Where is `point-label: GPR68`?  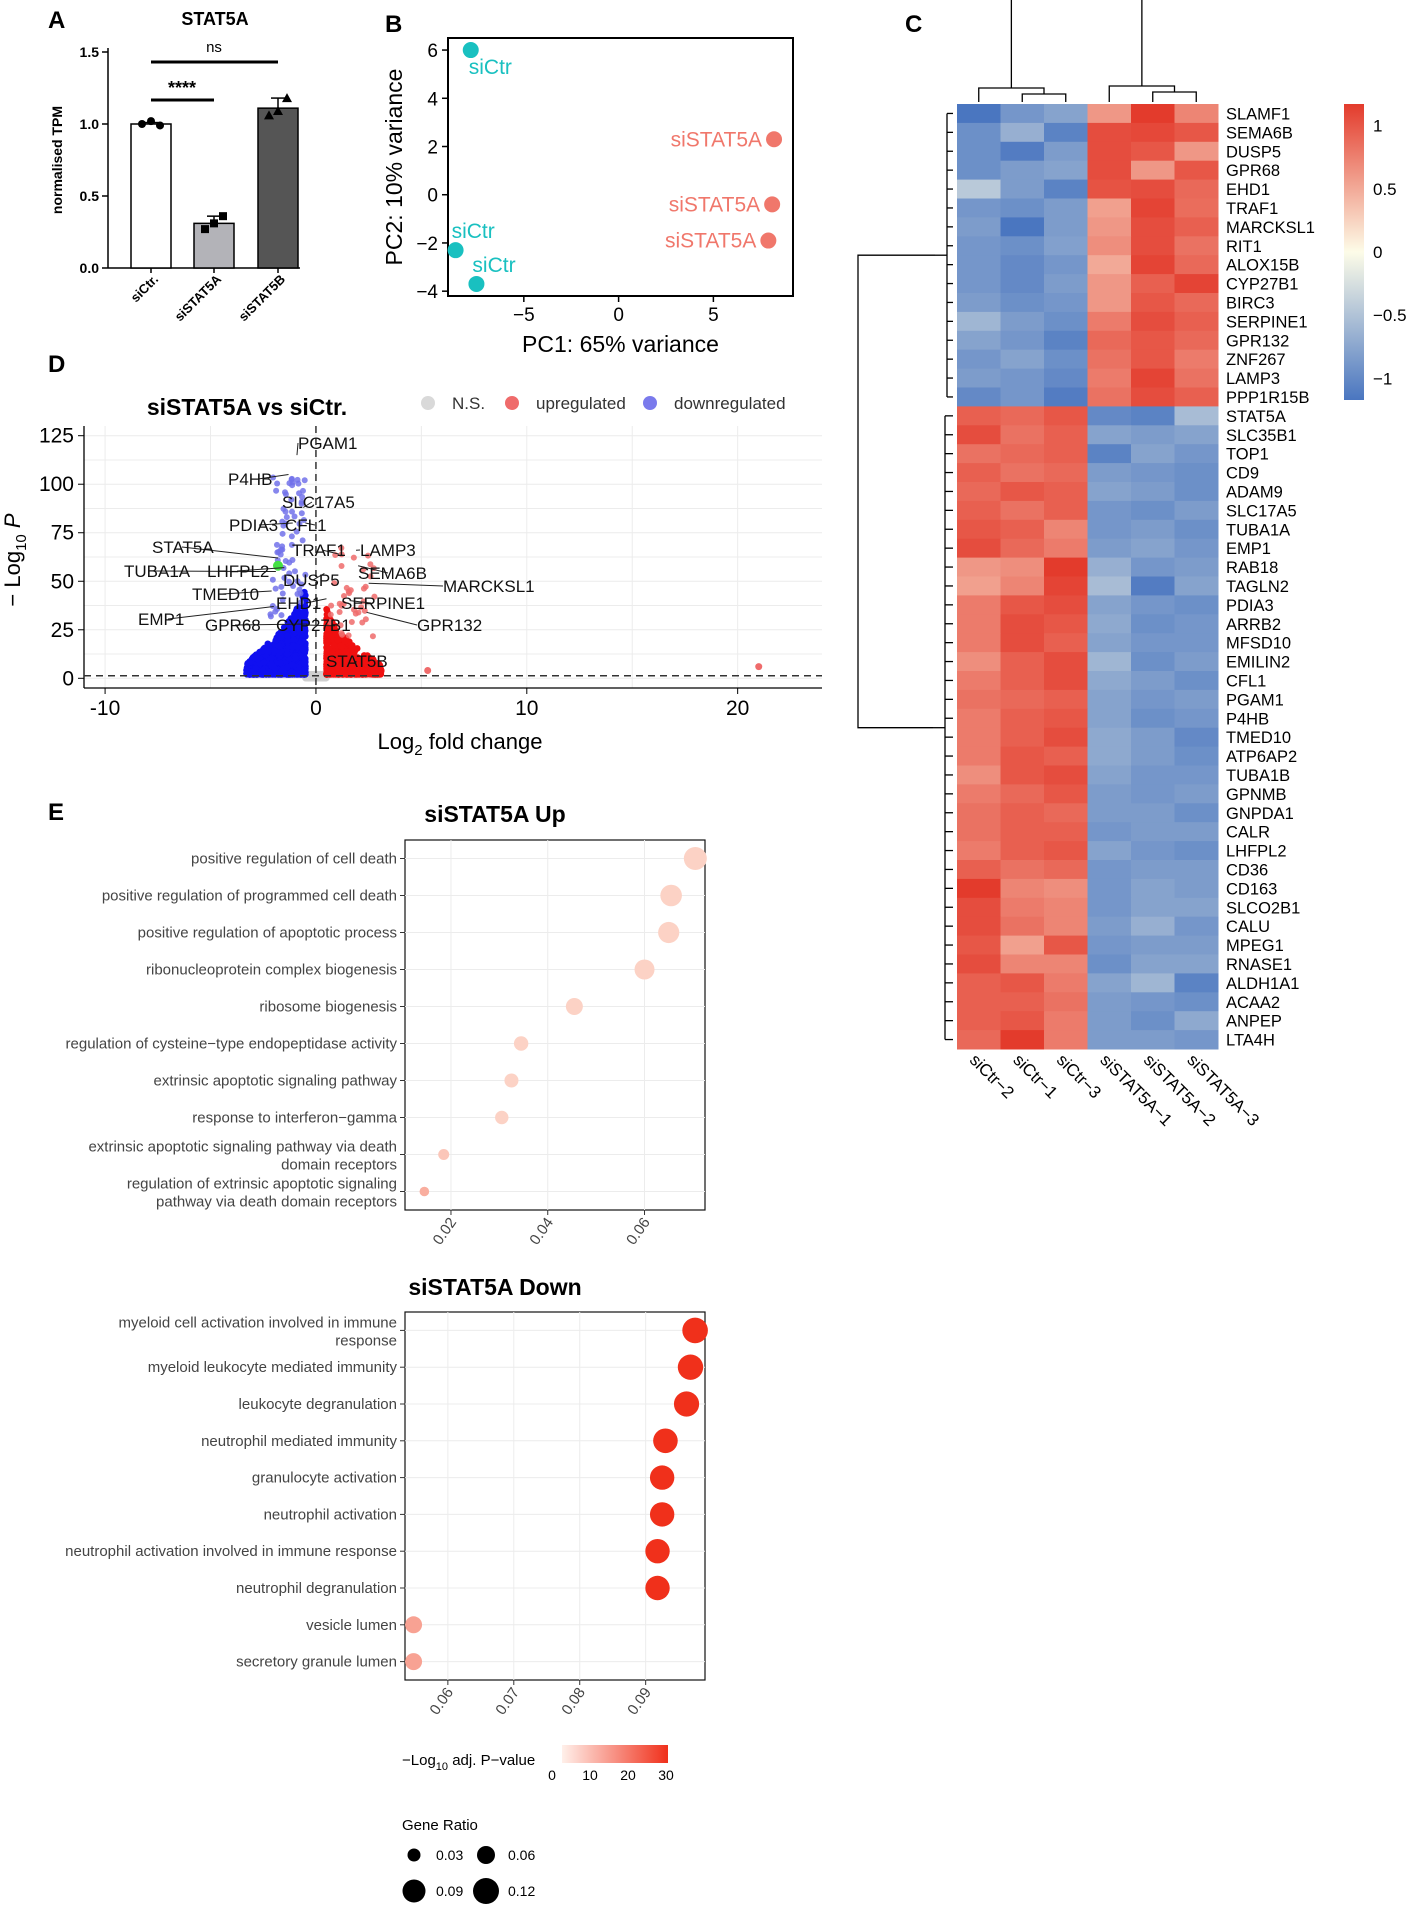 point-label: GPR68 is located at coordinates (233, 625).